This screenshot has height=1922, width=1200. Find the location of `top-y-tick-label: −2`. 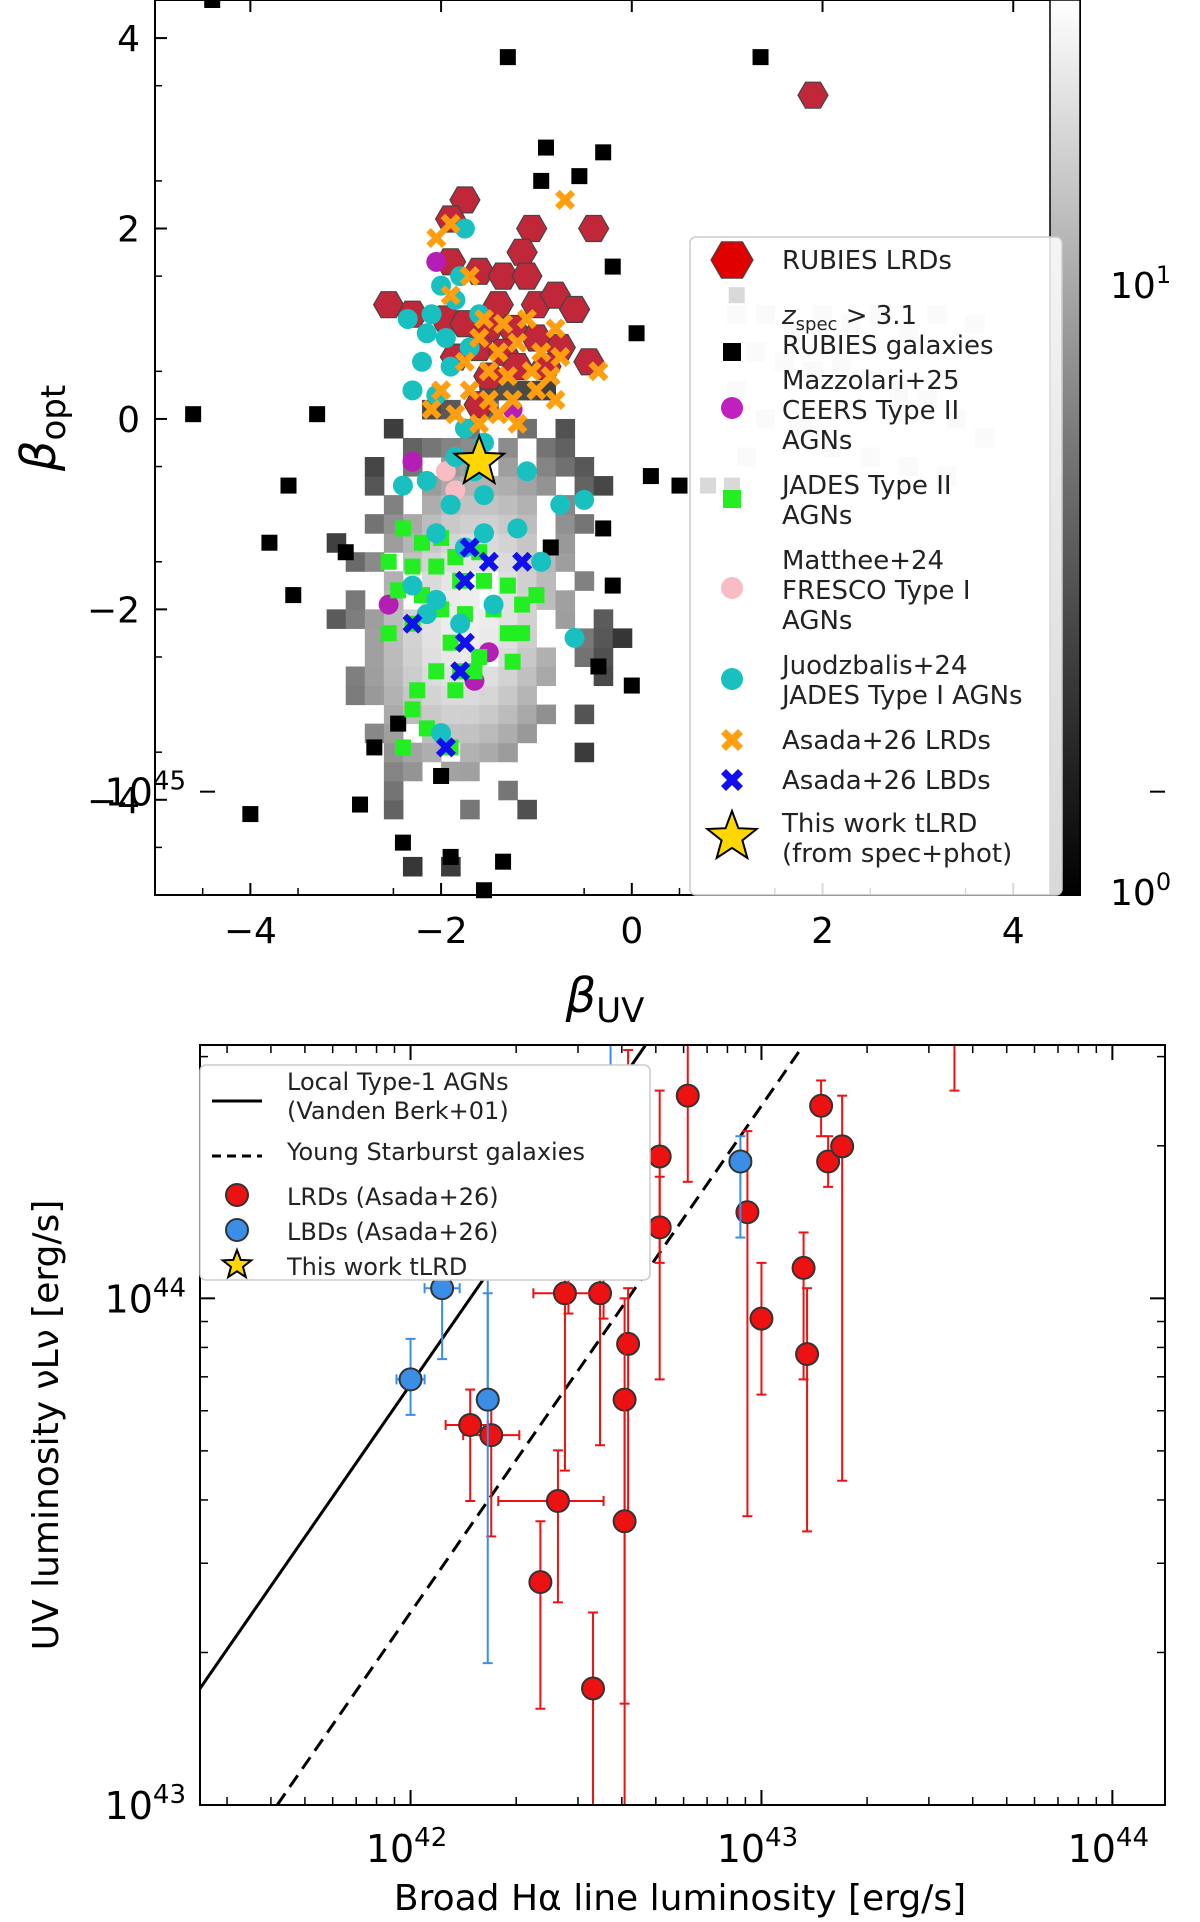

top-y-tick-label: −2 is located at coordinates (113, 610).